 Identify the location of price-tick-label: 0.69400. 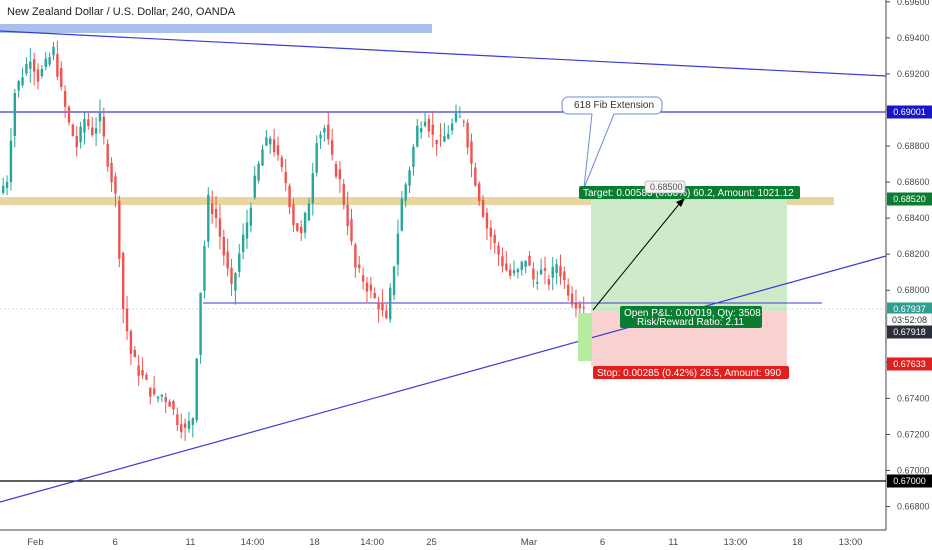
(913, 38).